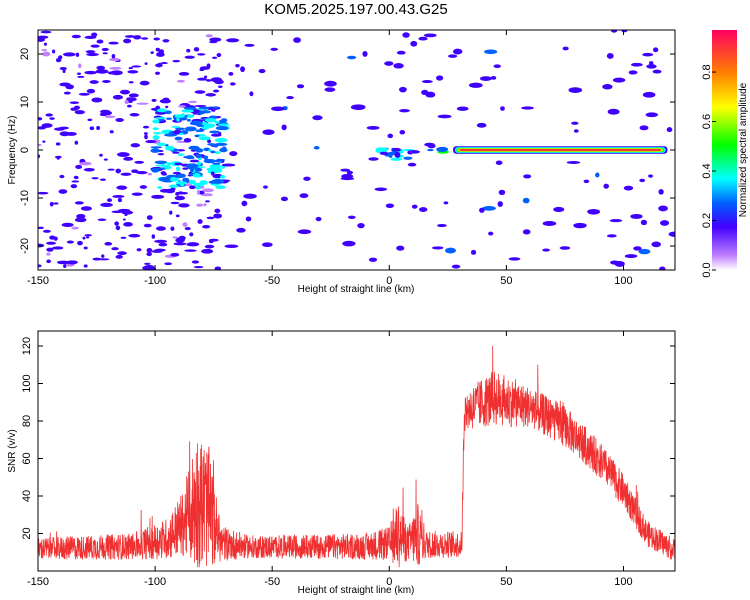  I want to click on colorbar-tick-label: 0.2, so click(707, 220).